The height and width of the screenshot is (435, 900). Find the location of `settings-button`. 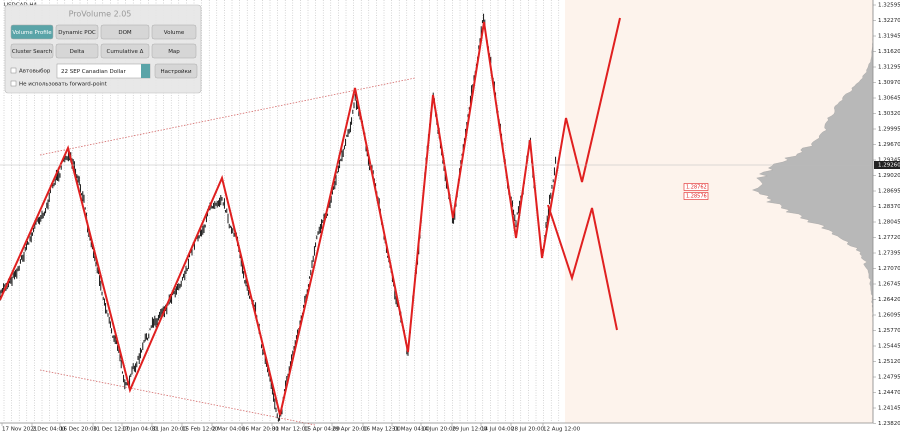

settings-button is located at coordinates (176, 71).